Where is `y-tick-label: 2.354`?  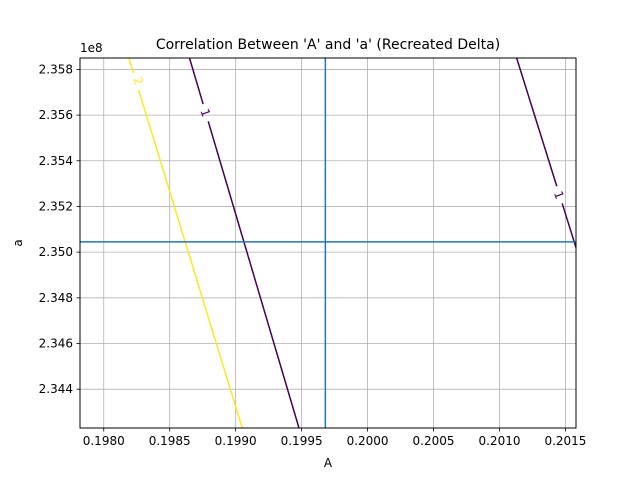 y-tick-label: 2.354 is located at coordinates (56, 161).